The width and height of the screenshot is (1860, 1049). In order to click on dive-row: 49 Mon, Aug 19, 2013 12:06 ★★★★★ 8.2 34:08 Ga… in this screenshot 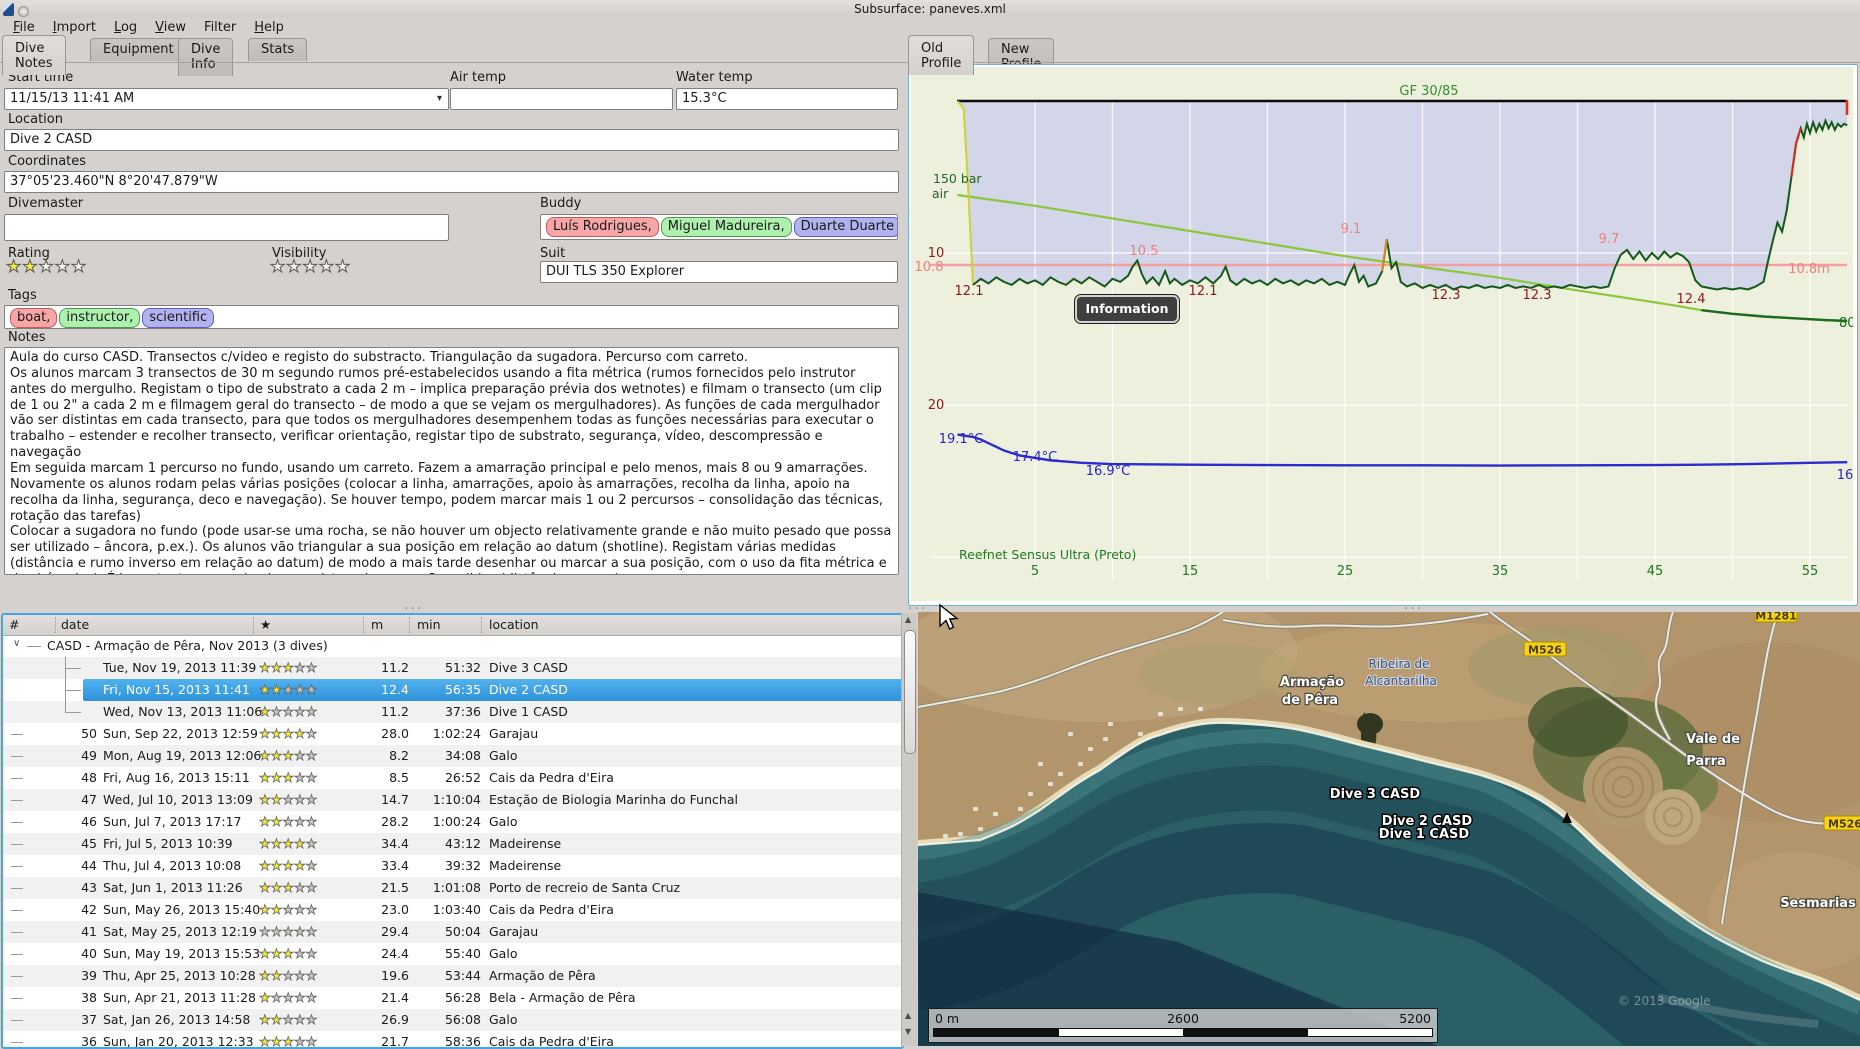, I will do `click(452, 756)`.